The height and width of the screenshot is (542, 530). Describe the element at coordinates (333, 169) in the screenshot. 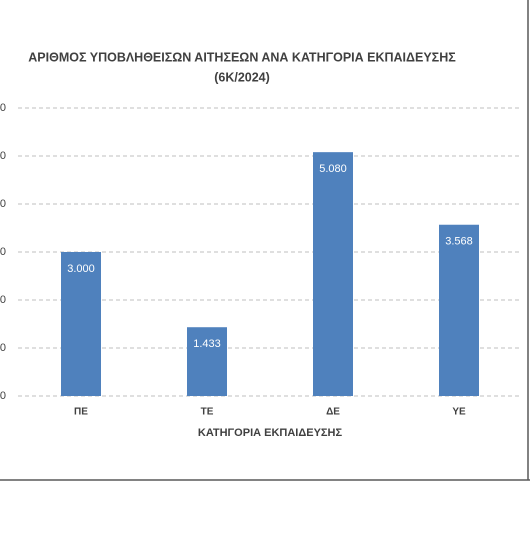

I see `data-label: 5.080` at that location.